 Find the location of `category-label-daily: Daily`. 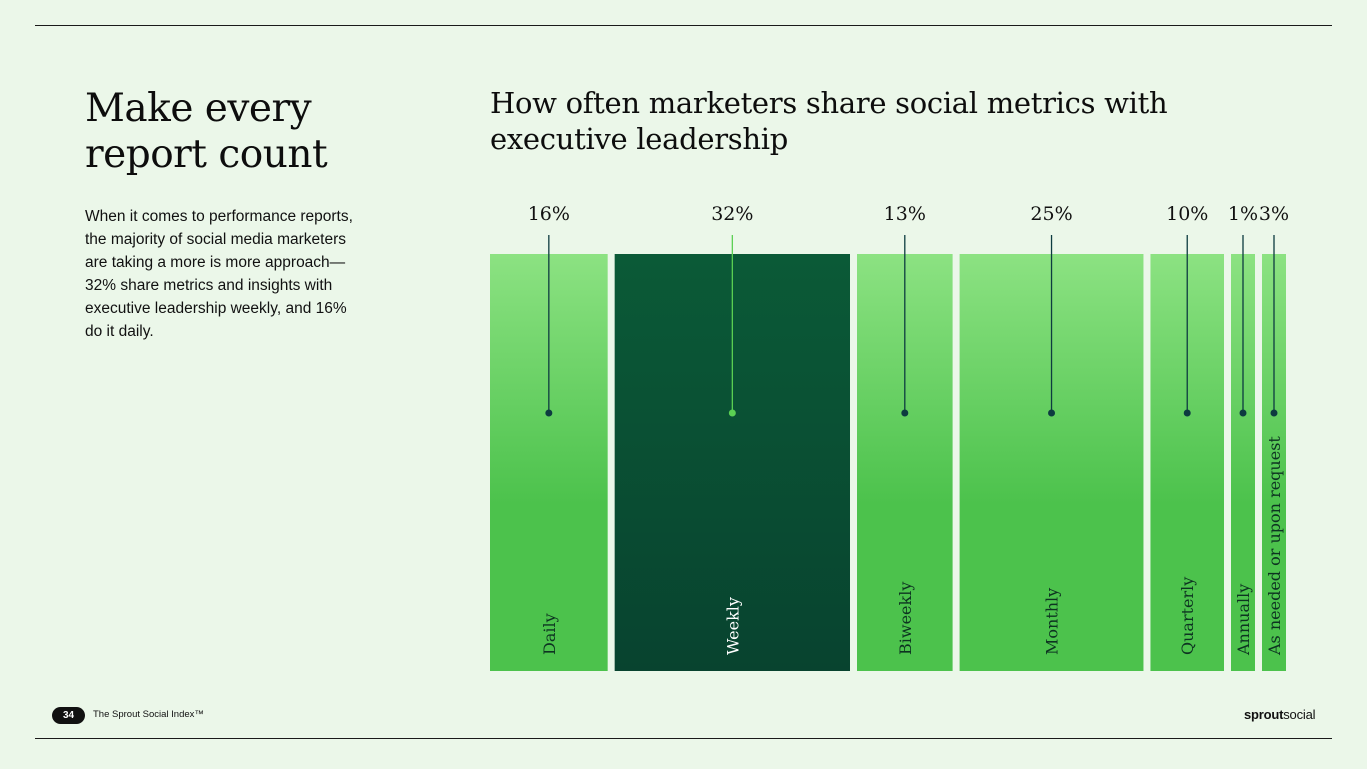

category-label-daily: Daily is located at coordinates (549, 634).